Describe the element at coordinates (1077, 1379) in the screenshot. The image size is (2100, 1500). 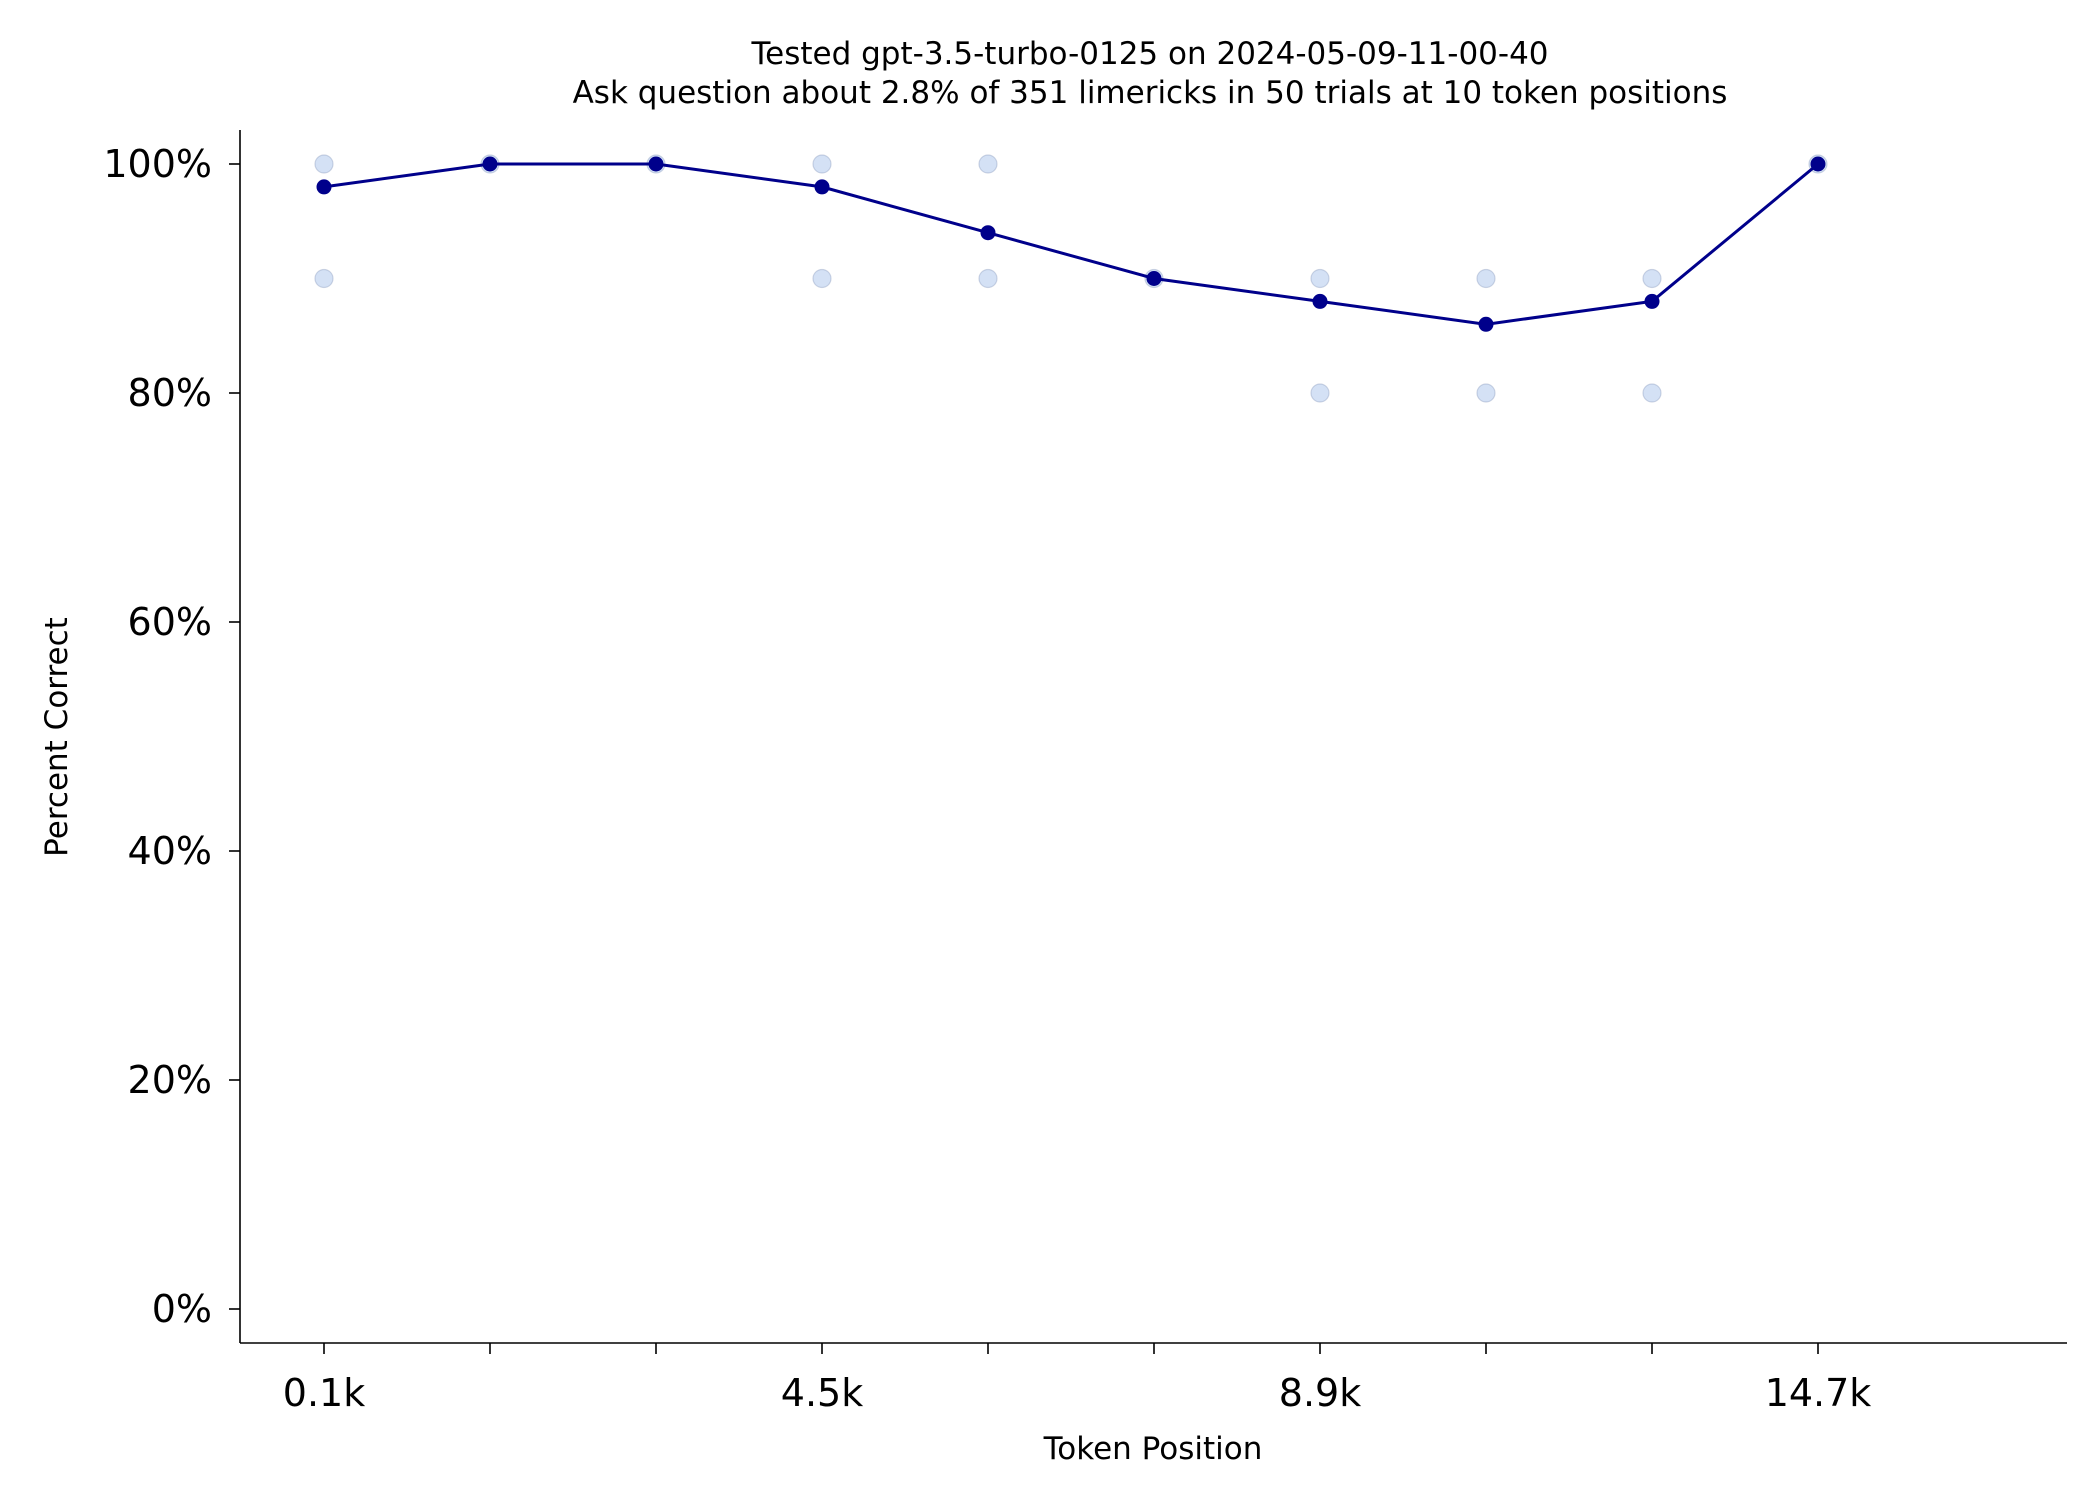
I see `x-ticks: 0.1k 4.5k 8.9k 14.7k` at that location.